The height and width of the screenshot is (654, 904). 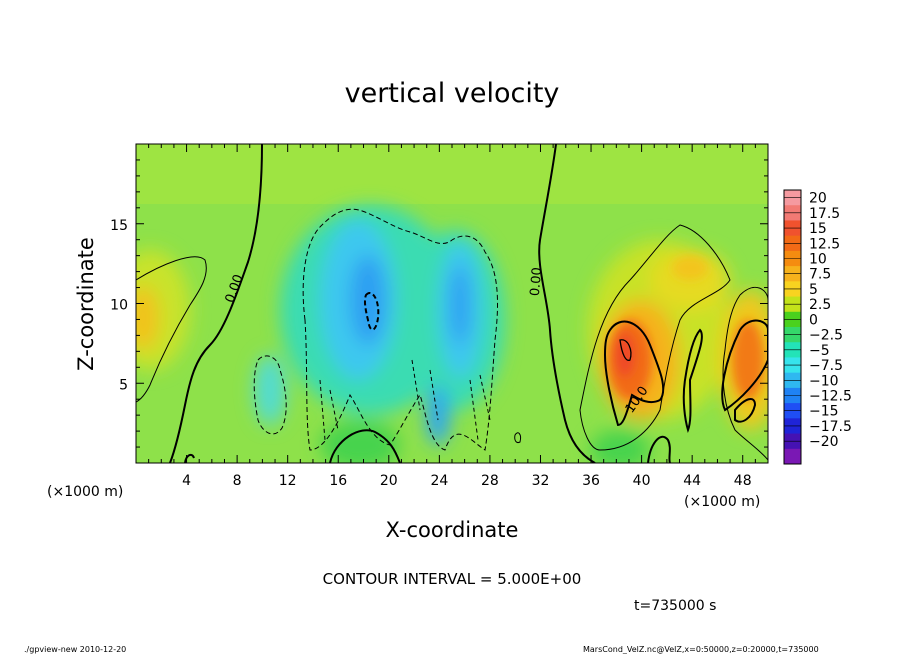 I want to click on colorbar-label: 17.5, so click(x=824, y=214).